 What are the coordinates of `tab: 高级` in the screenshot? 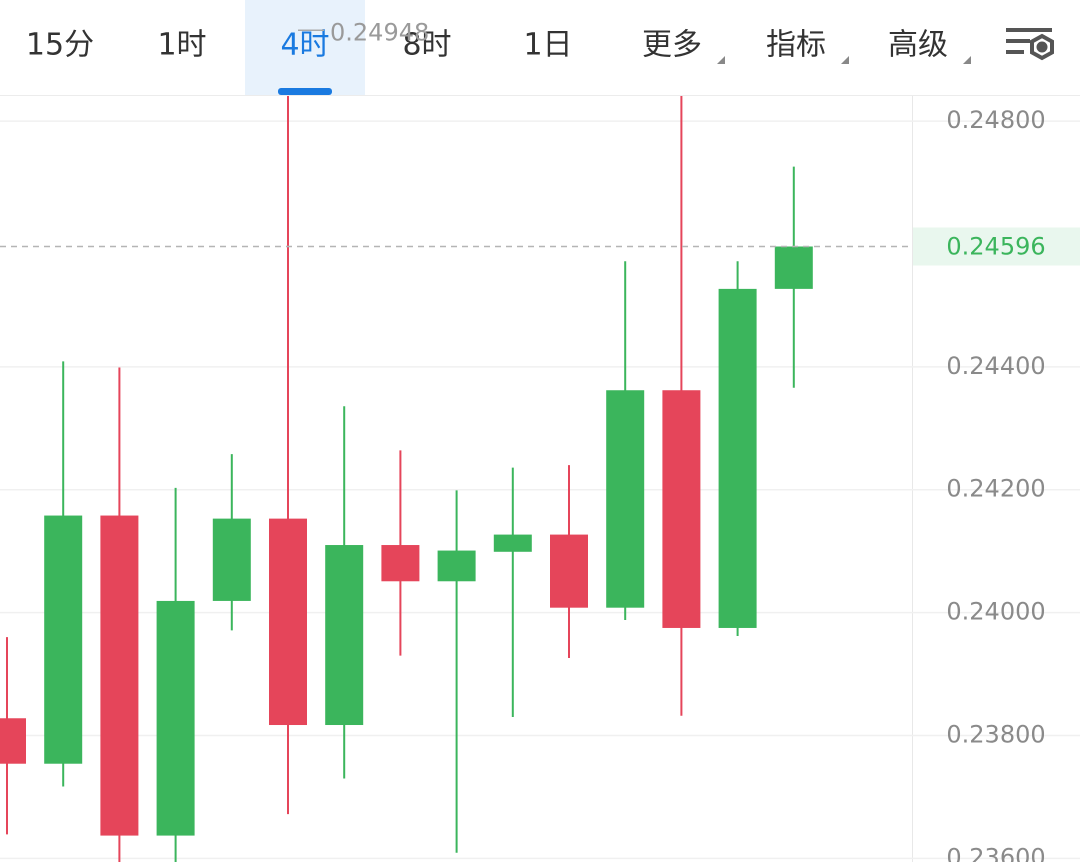 It's located at (918, 45).